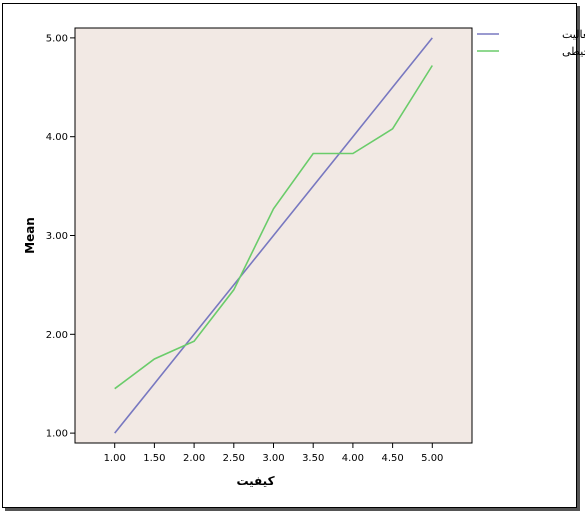 The width and height of the screenshot is (585, 515). I want to click on y-tick-label: 3.00, so click(57, 236).